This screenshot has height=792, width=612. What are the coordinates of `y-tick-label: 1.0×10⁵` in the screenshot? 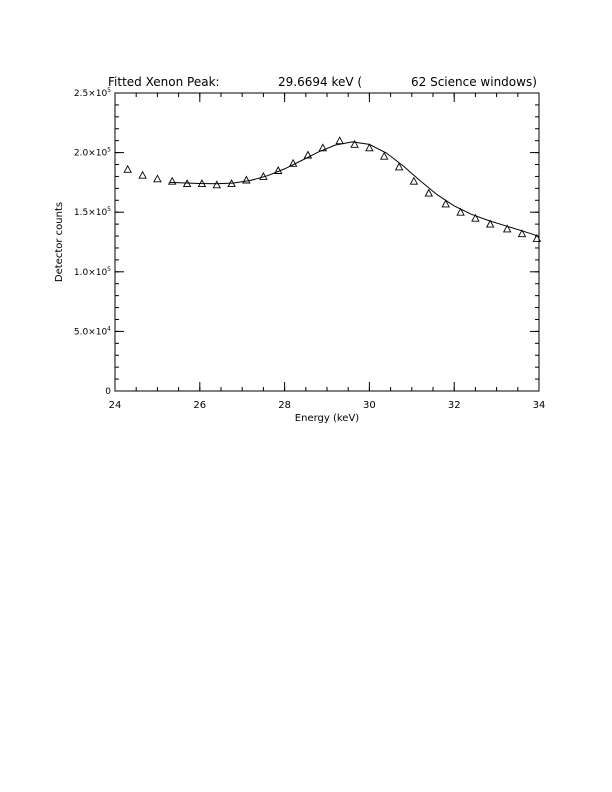 It's located at (92, 272).